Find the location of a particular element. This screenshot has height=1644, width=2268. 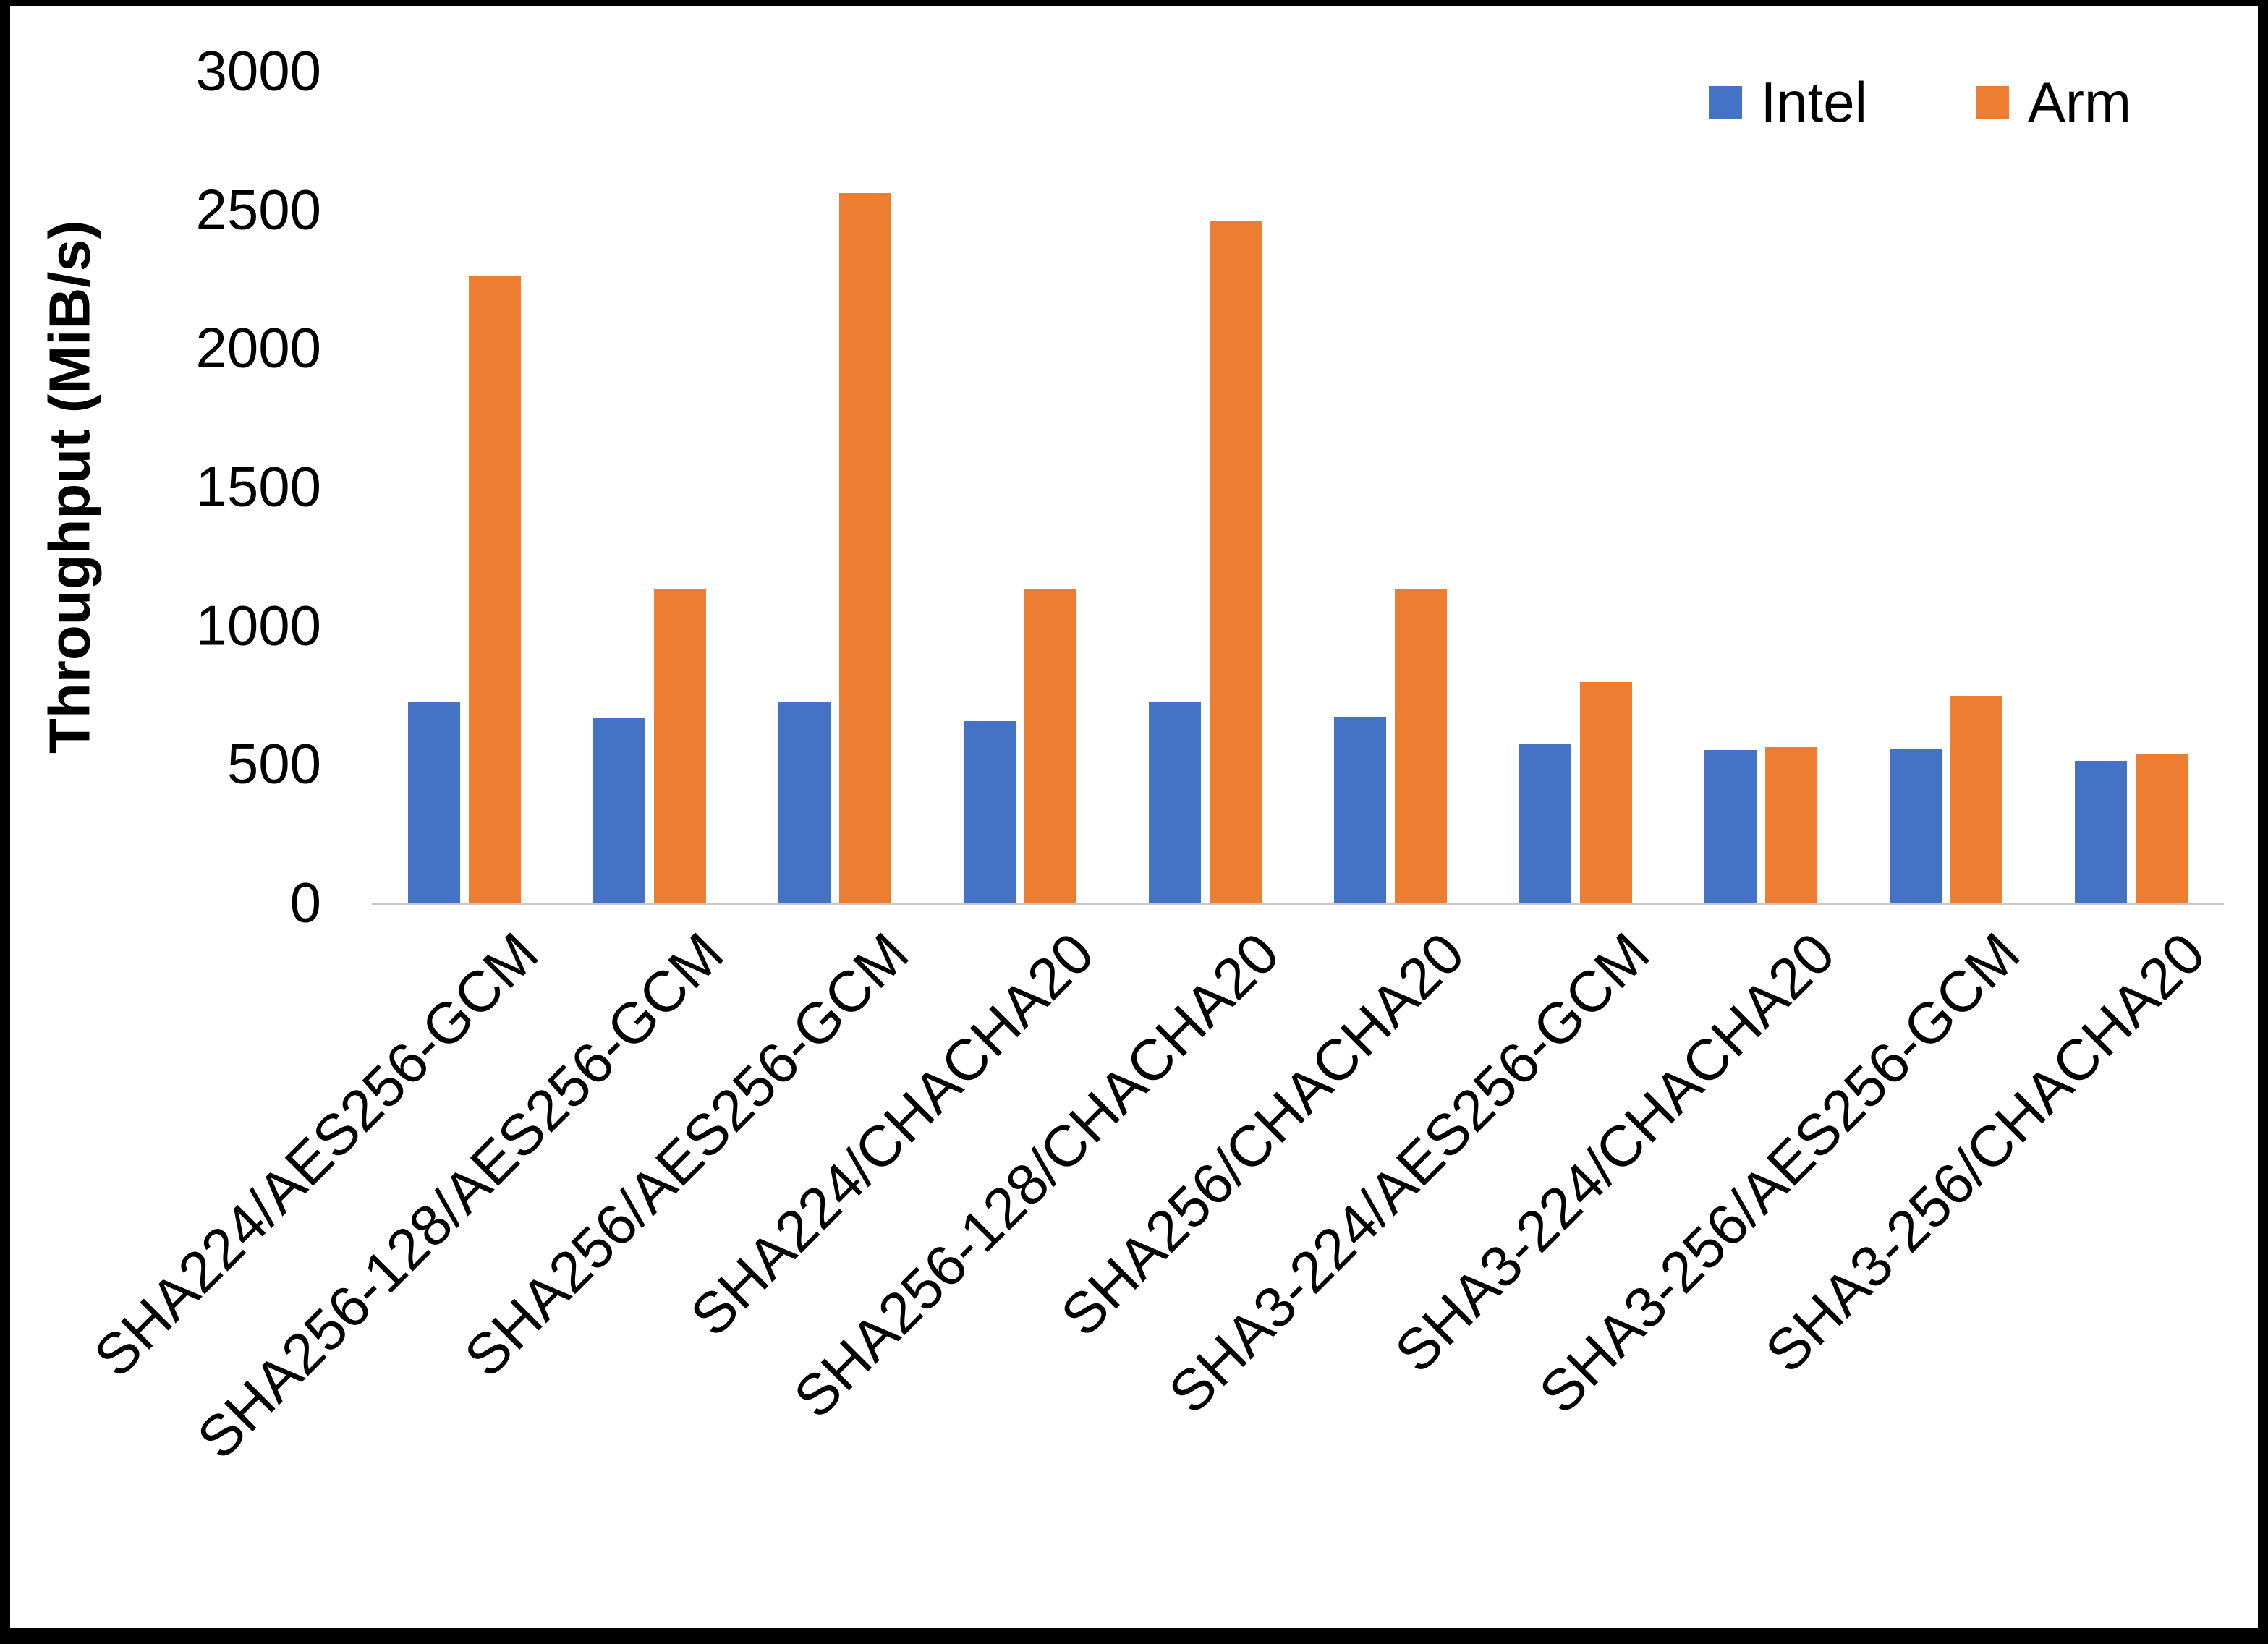

y-tick-label: 1500 is located at coordinates (258, 486).